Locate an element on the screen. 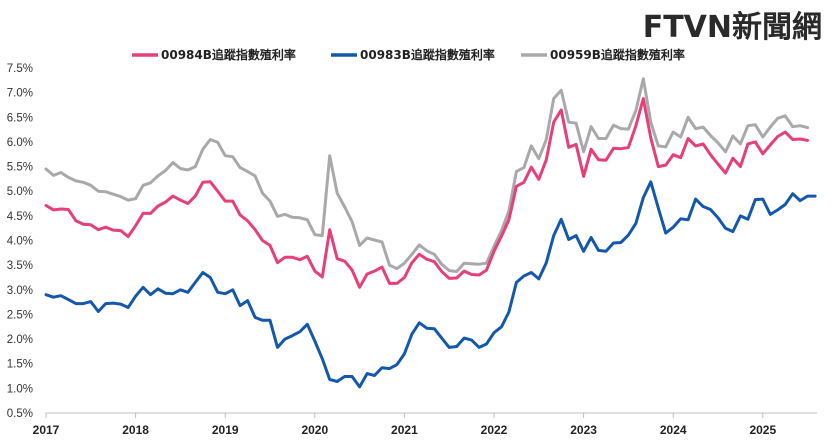 The width and height of the screenshot is (835, 446). legend-item-00959b: 00959B追蹤指數殖利率 is located at coordinates (603, 54).